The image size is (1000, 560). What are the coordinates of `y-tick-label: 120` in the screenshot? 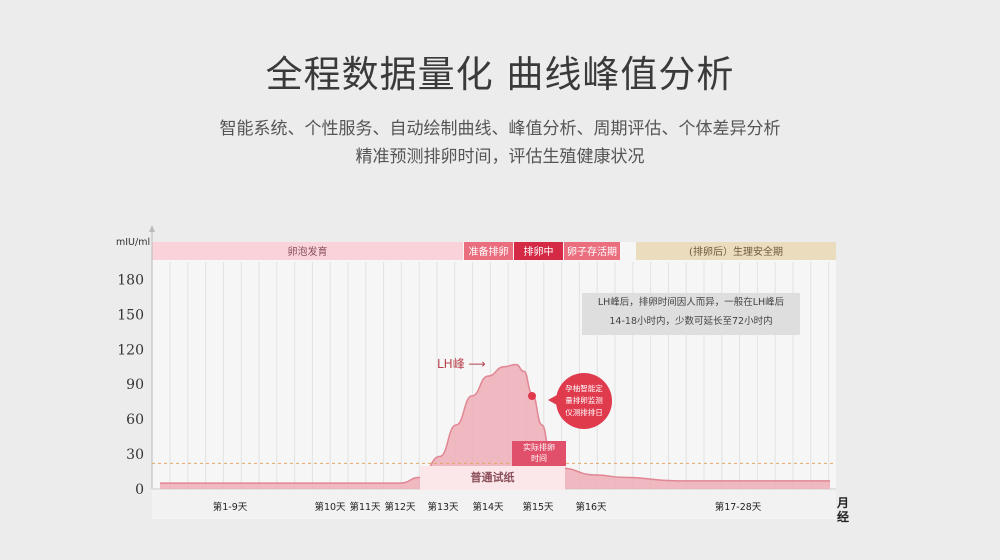 It's located at (130, 350).